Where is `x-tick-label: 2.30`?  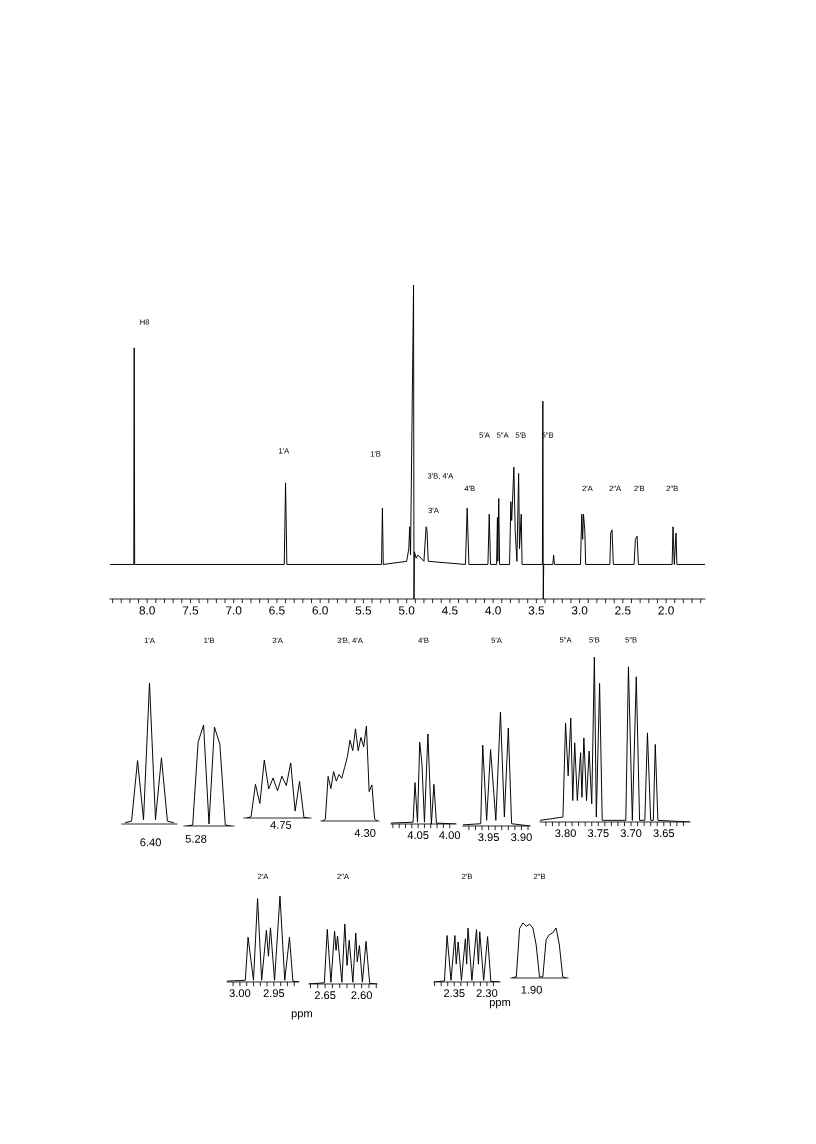
x-tick-label: 2.30 is located at coordinates (487, 993).